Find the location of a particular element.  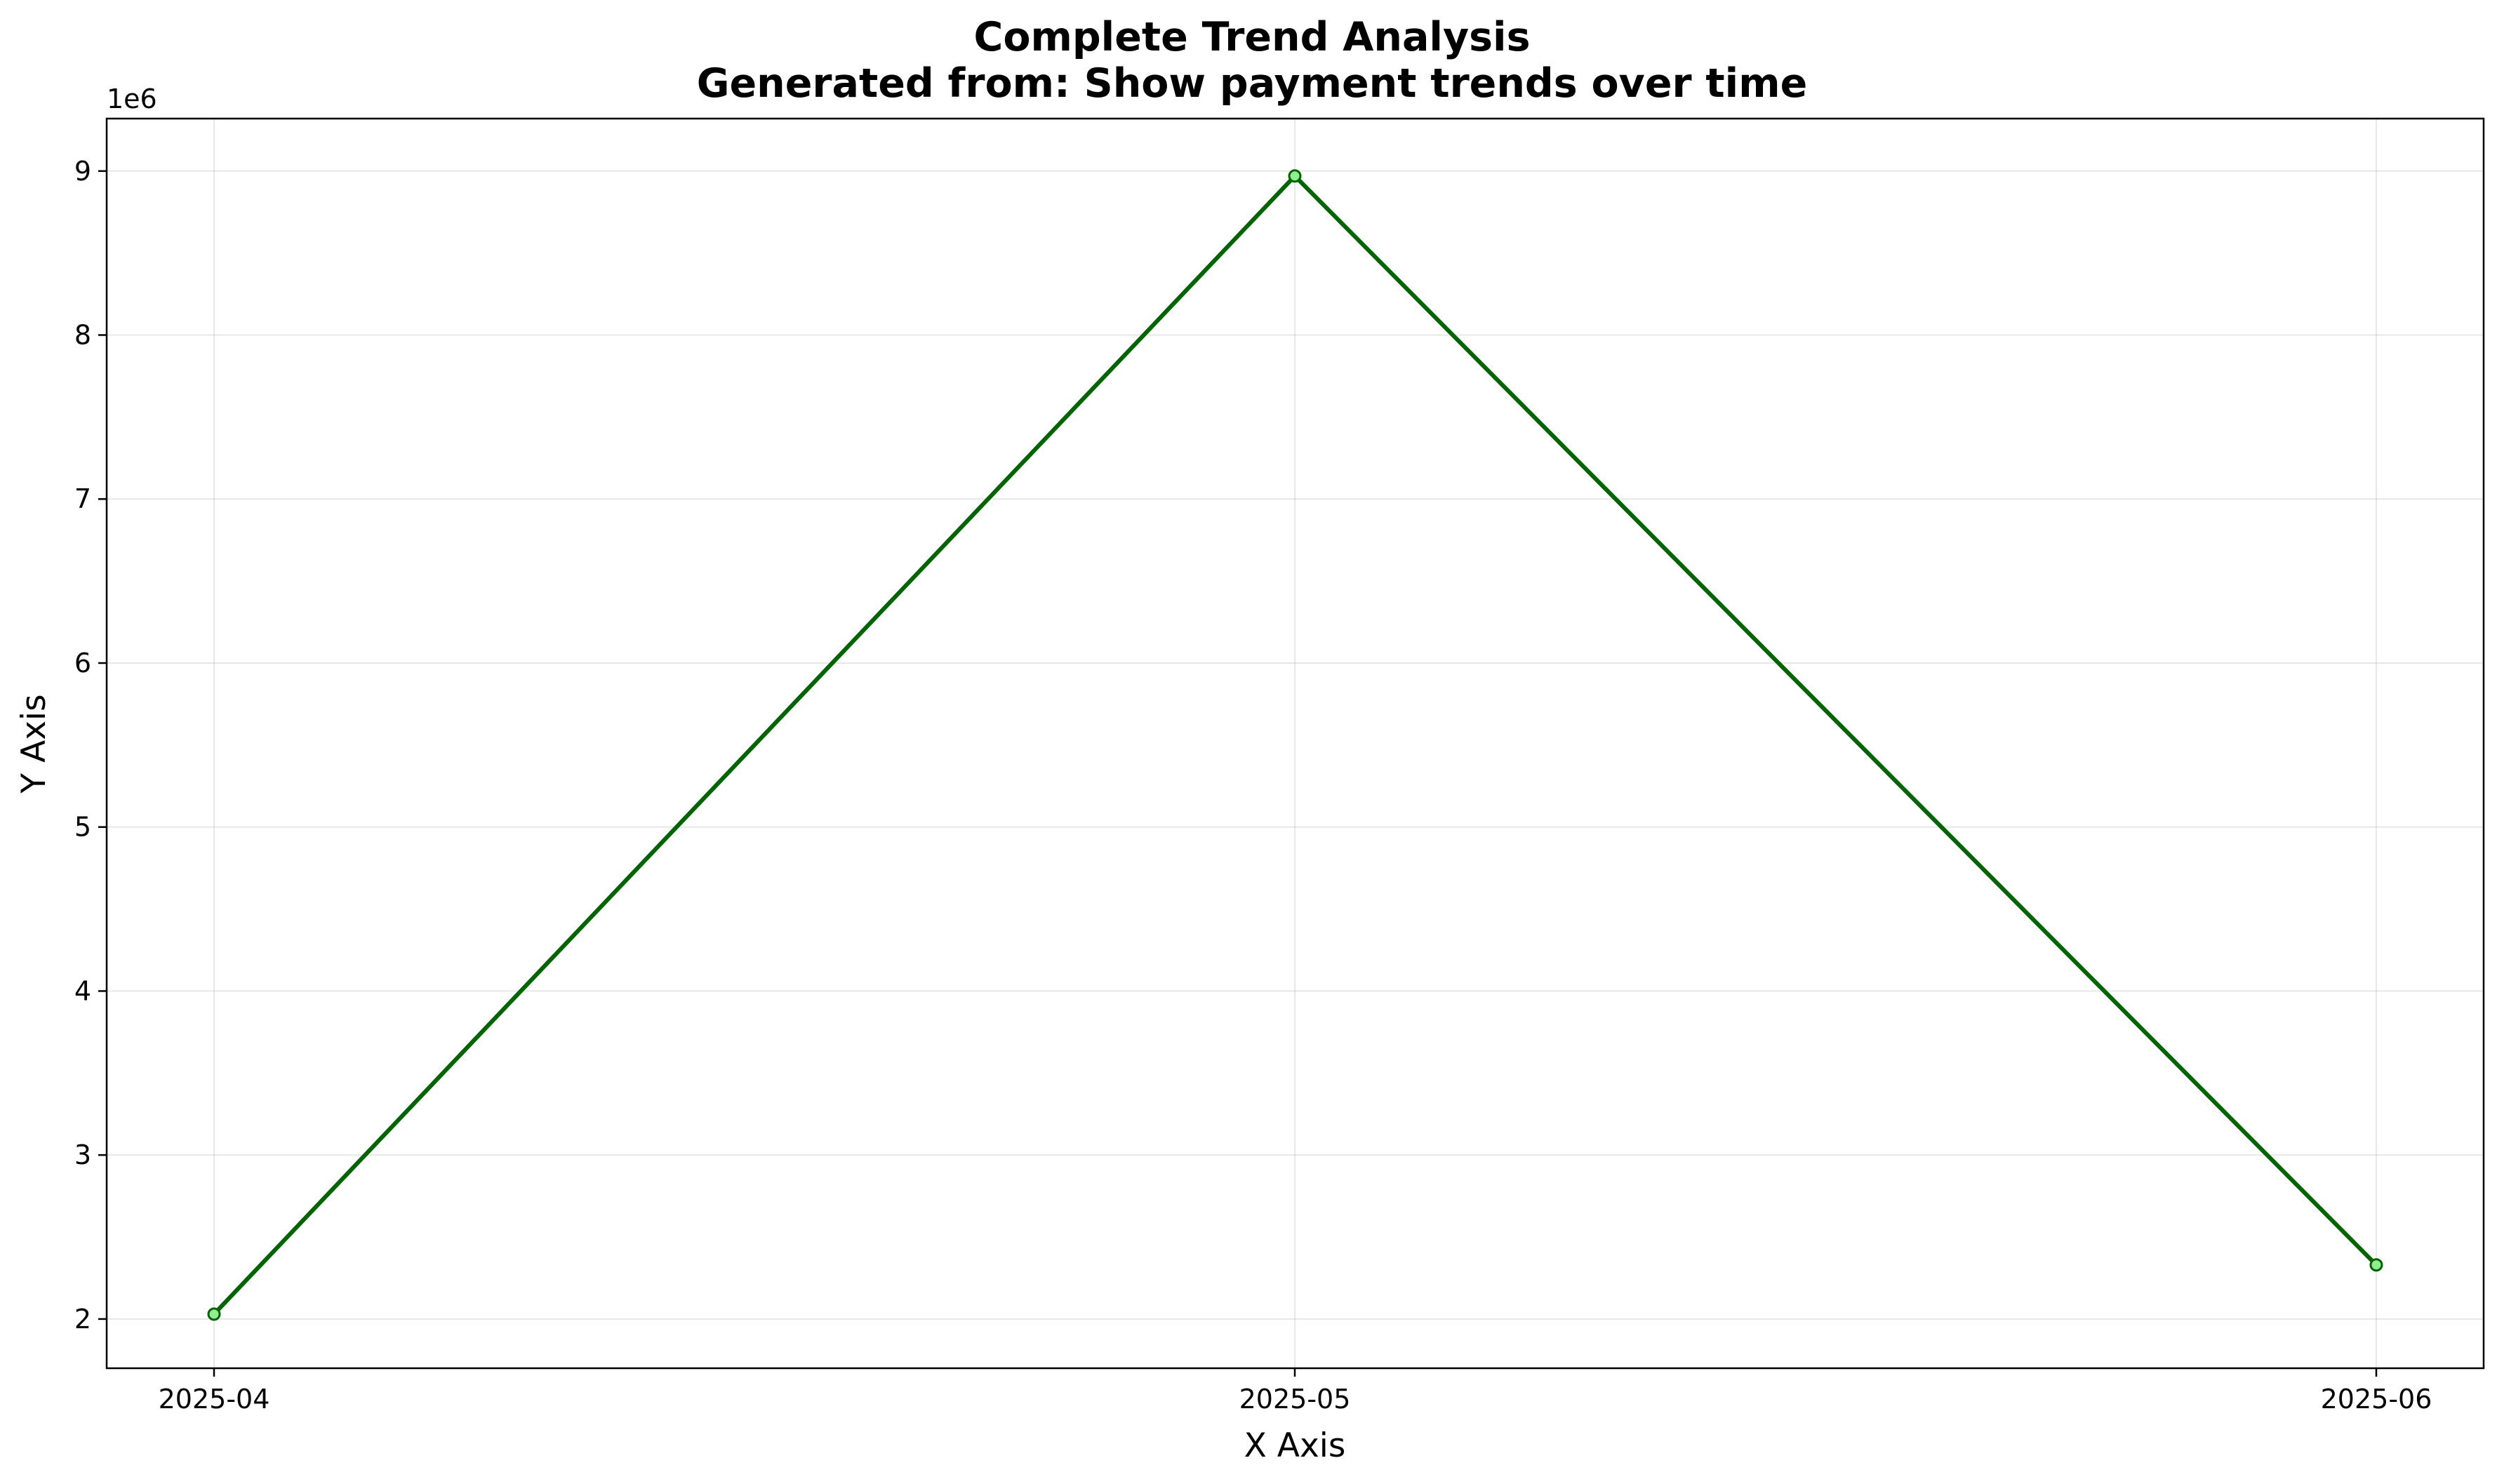

y-tick-label: 4 is located at coordinates (82, 990).